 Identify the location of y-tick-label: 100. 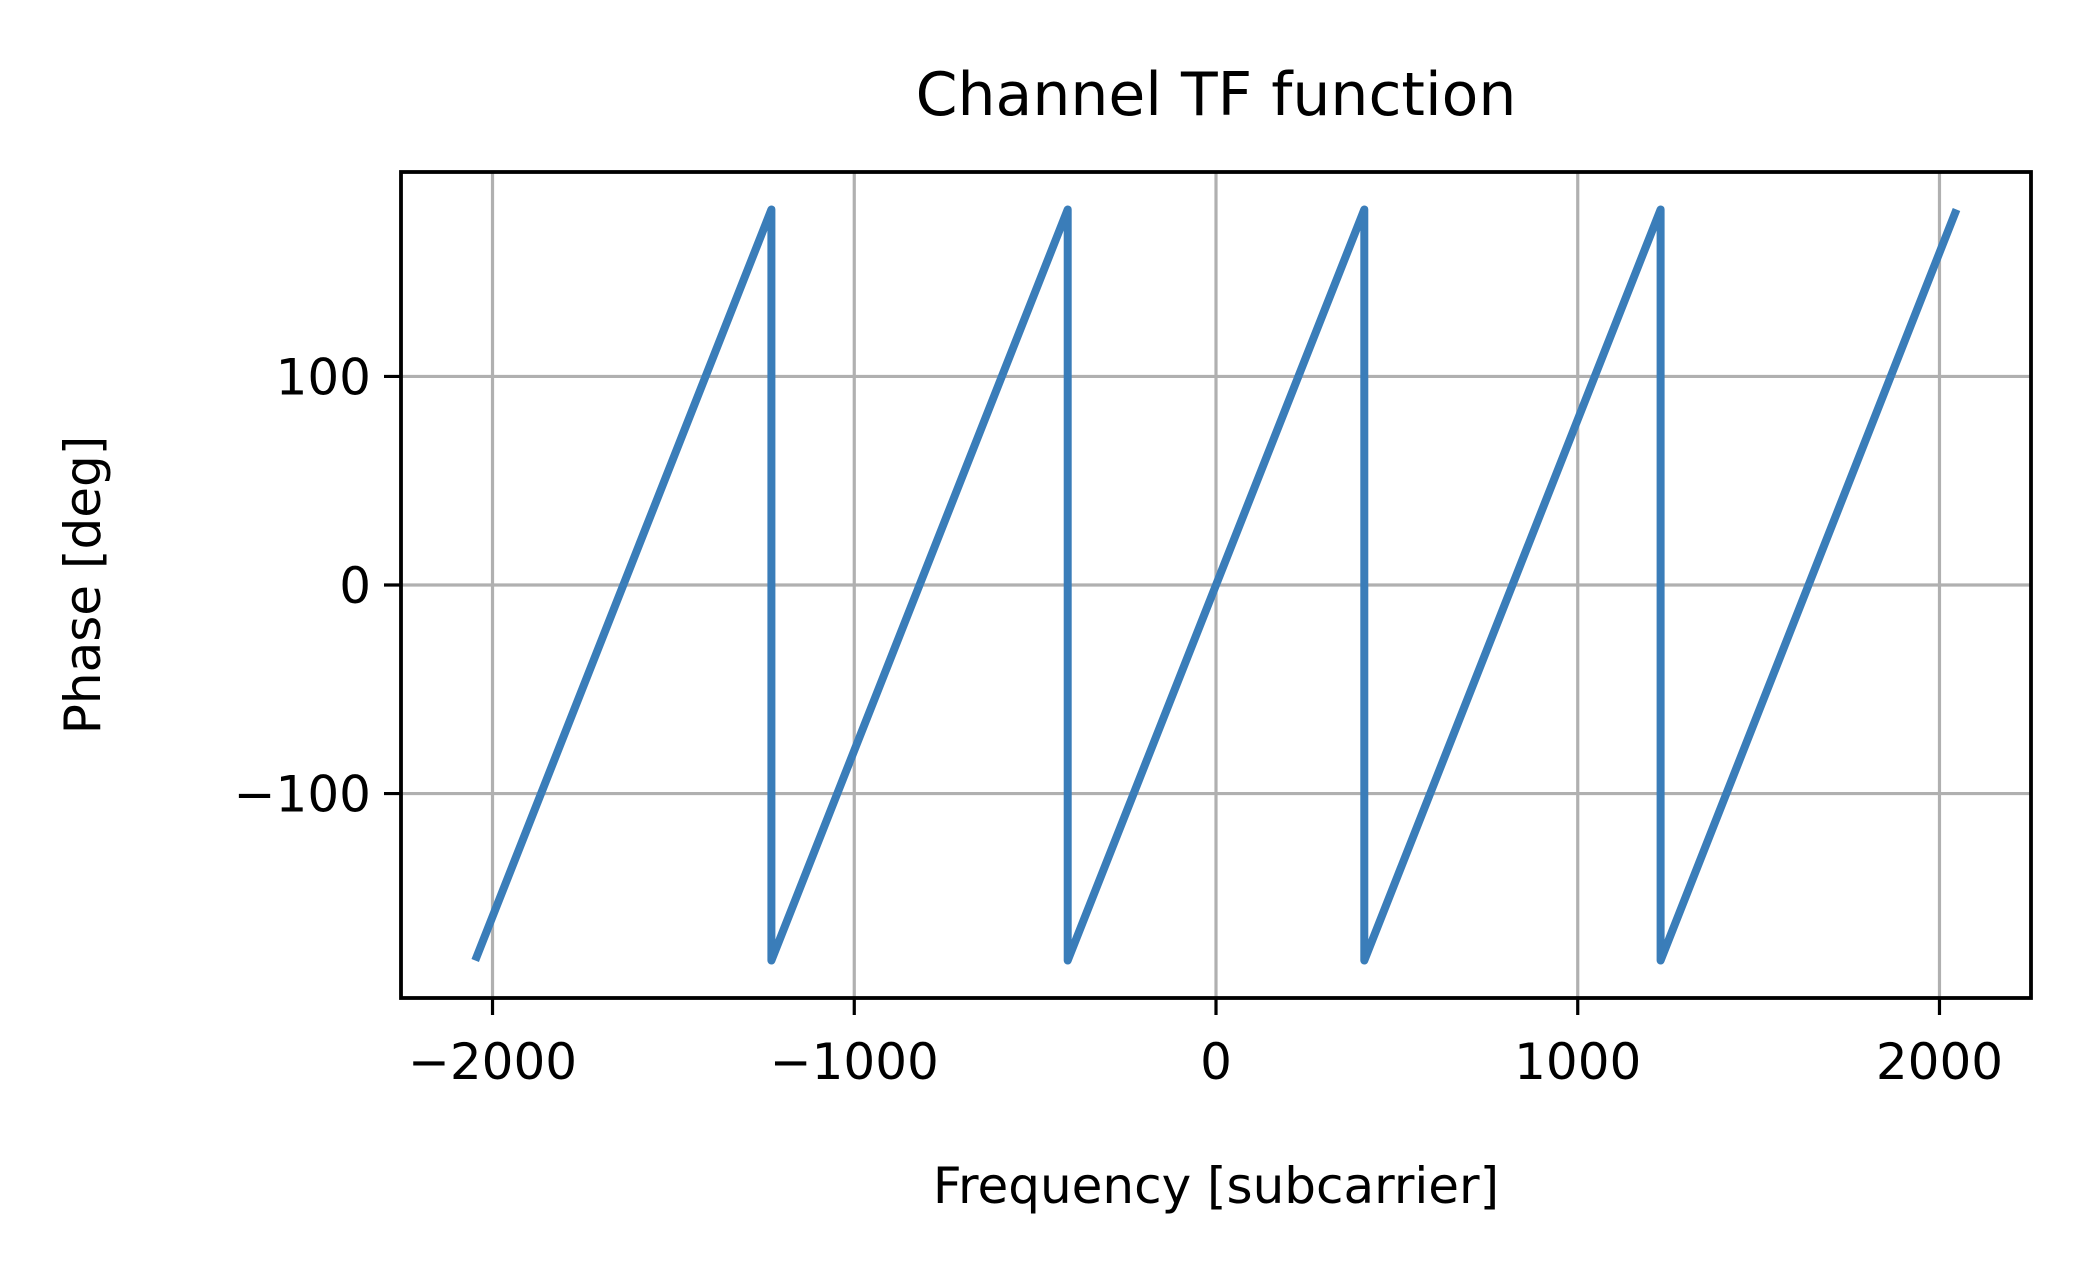
(323, 377).